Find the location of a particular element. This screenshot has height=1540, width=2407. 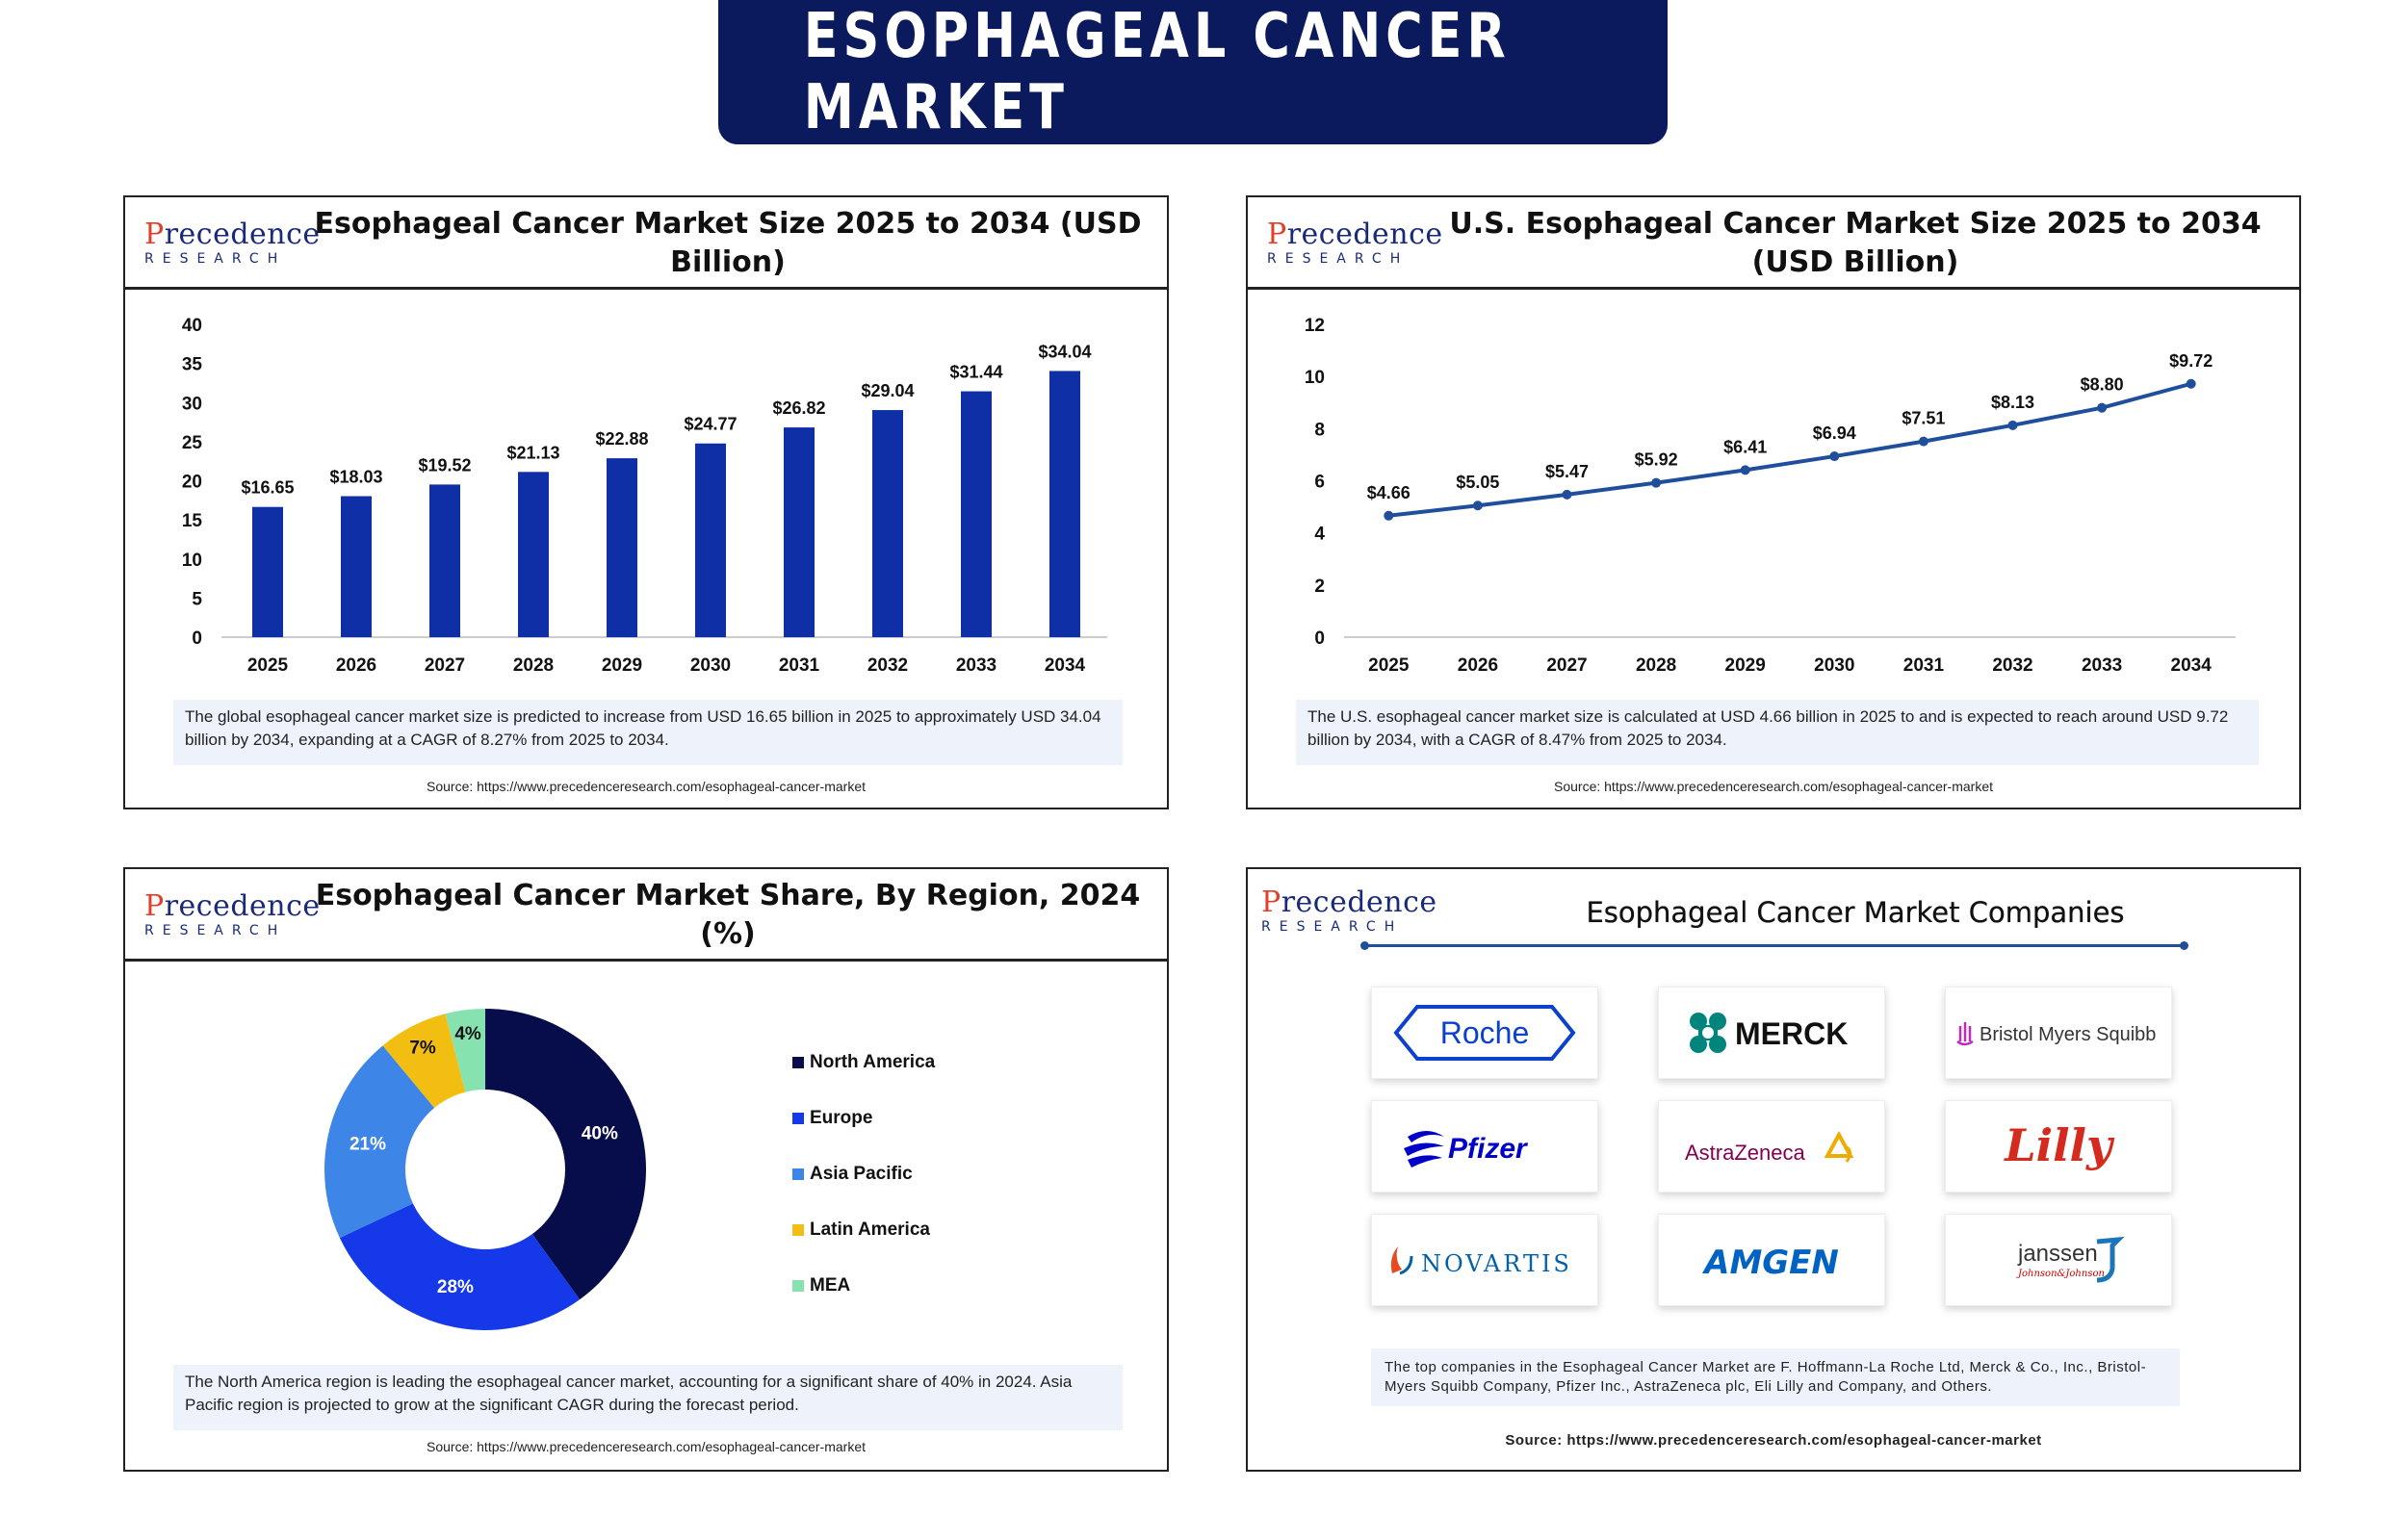

point-data-label: $5.05 is located at coordinates (1477, 482).